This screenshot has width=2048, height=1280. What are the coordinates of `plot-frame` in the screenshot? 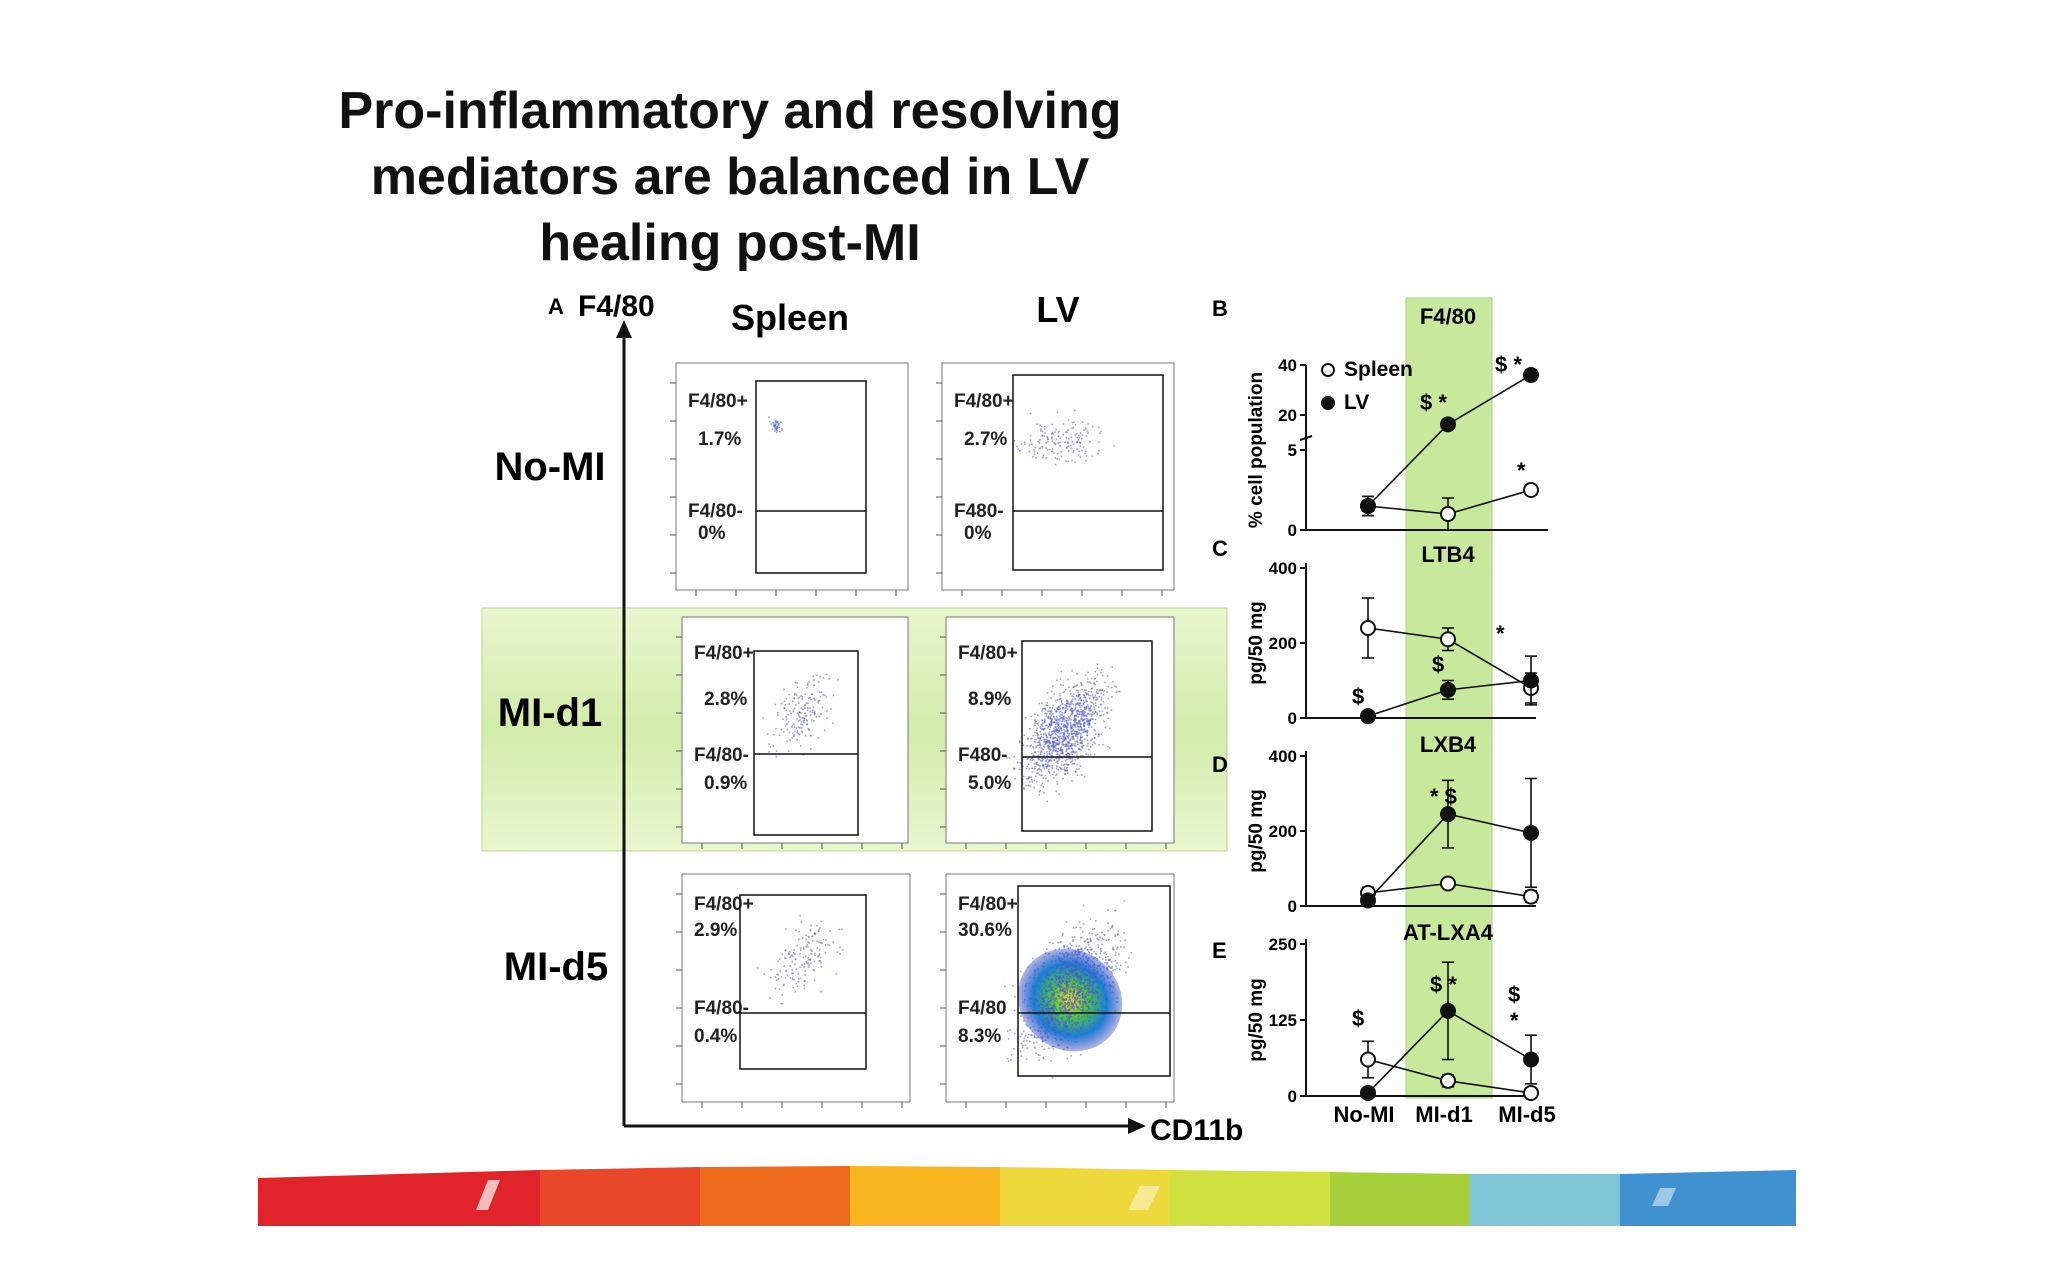 It's located at (795, 730).